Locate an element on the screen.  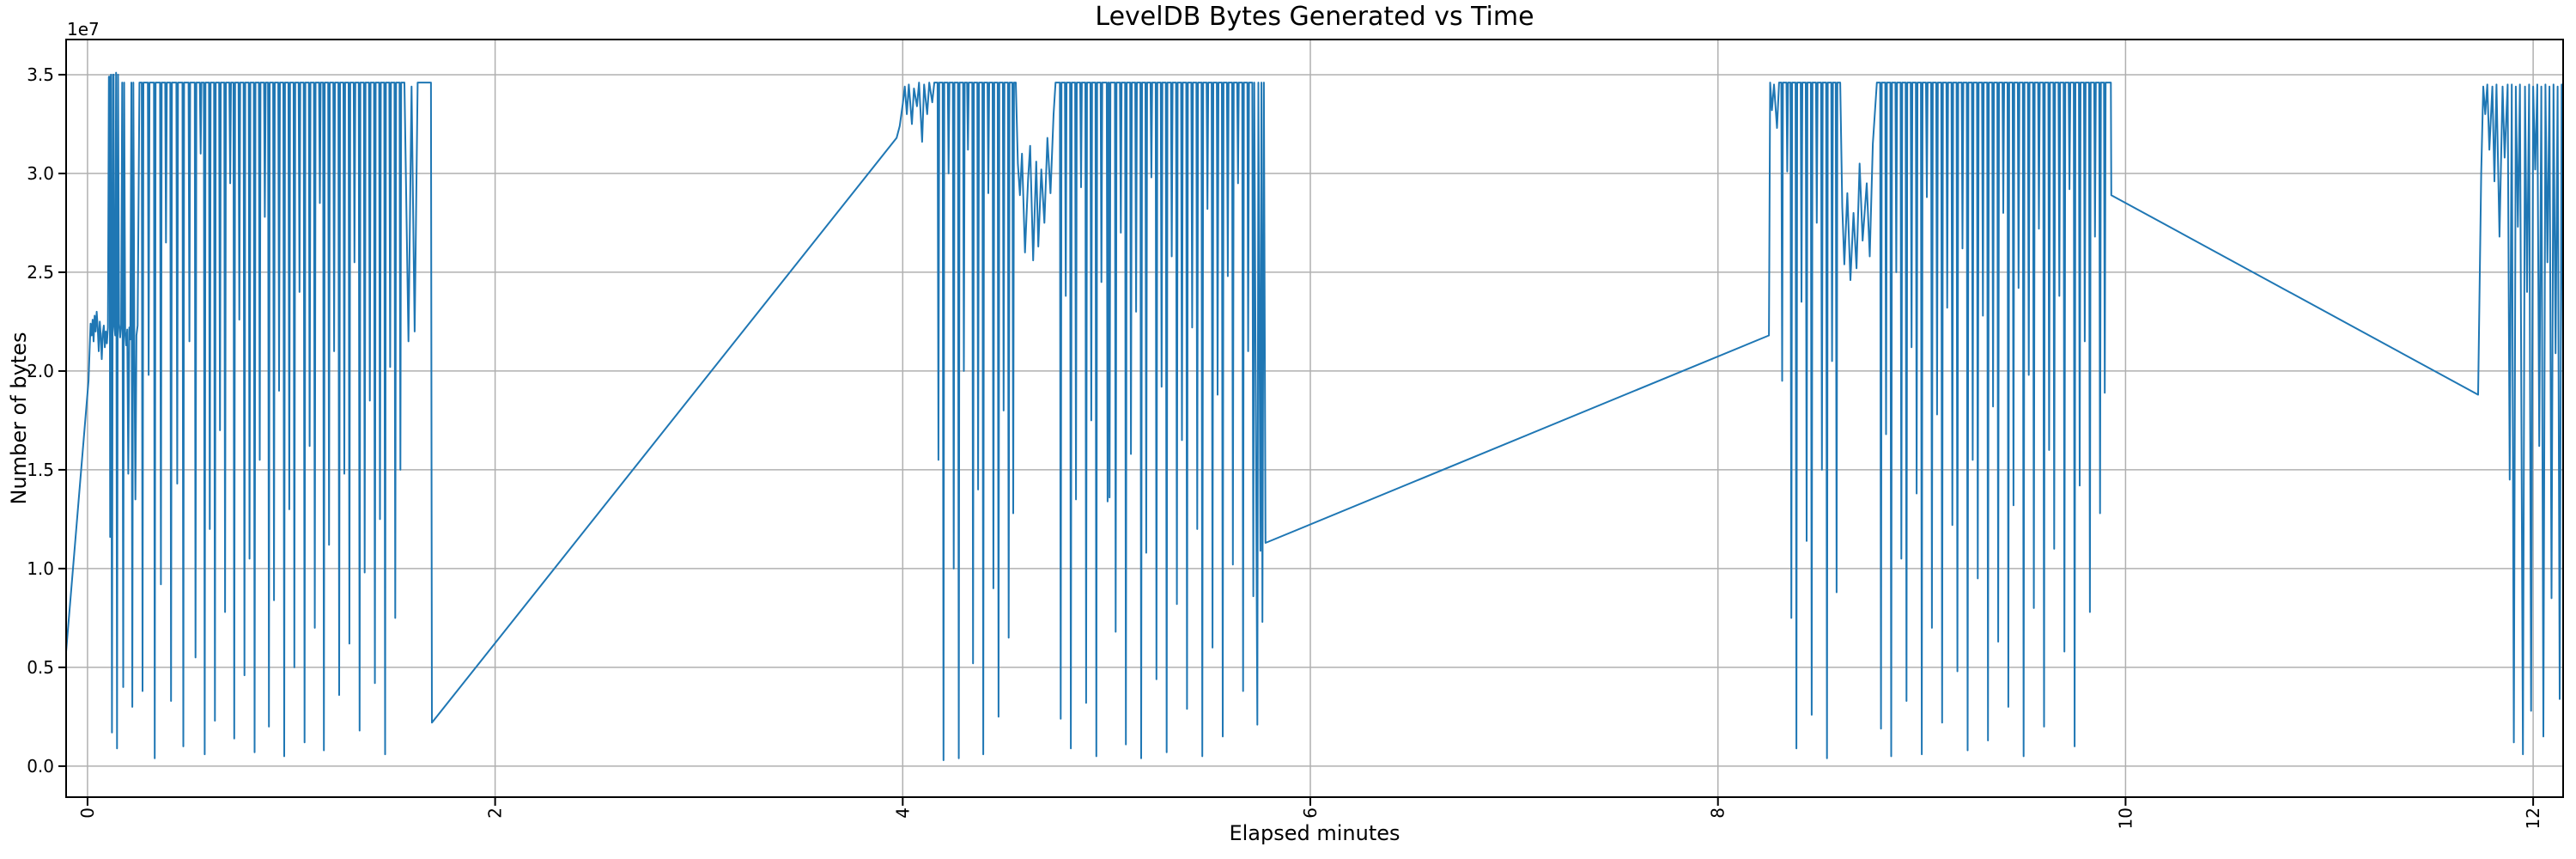
x-tick-label: 12 is located at coordinates (2533, 818).